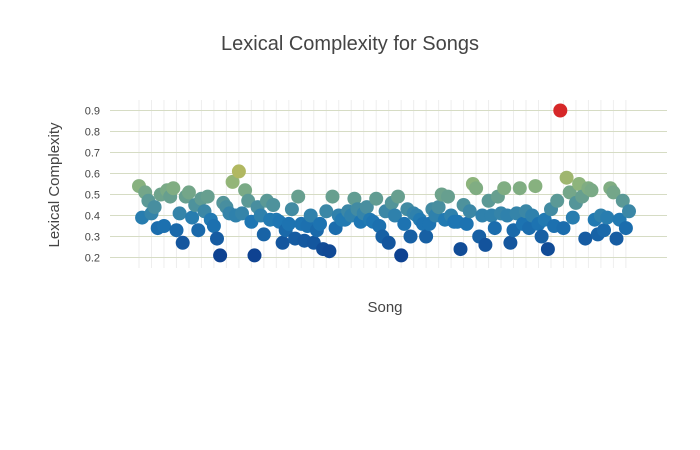 Image resolution: width=700 pixels, height=450 pixels. Describe the element at coordinates (92, 238) in the screenshot. I see `y-tick-label: 0.3` at that location.